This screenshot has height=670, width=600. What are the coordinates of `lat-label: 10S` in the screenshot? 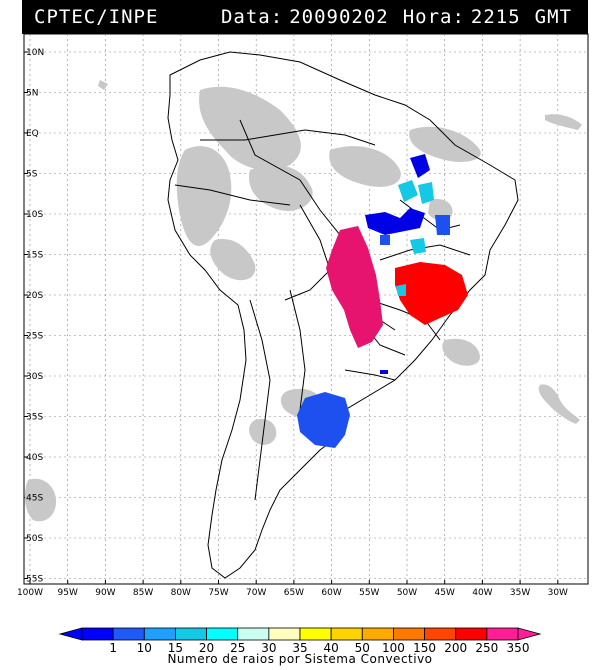 It's located at (34, 215).